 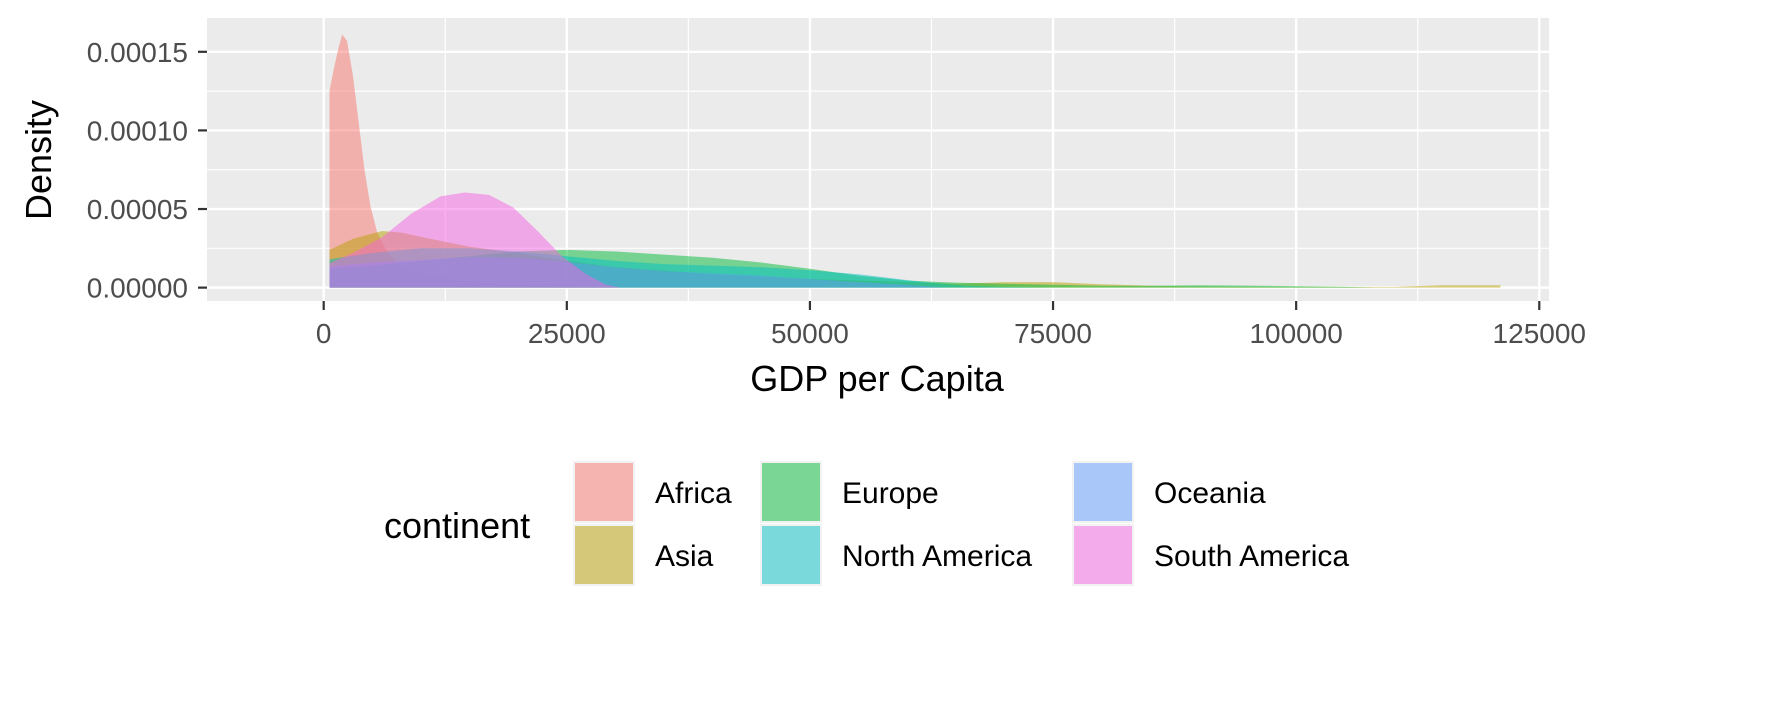 What do you see at coordinates (937, 556) in the screenshot?
I see `legend-label-north-america: North America` at bounding box center [937, 556].